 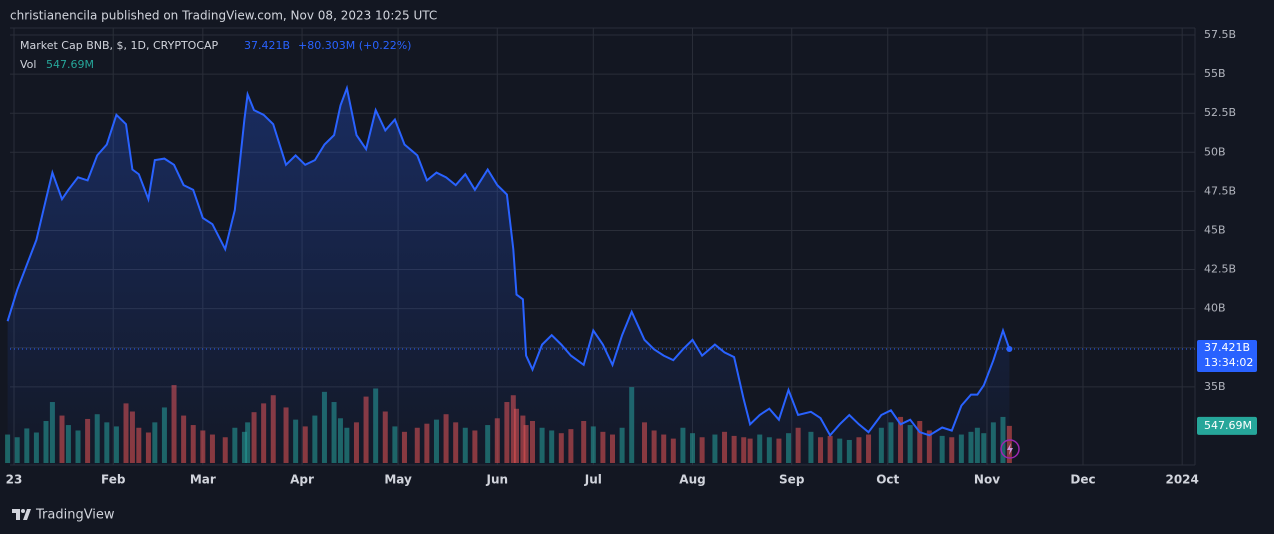 I want to click on legend-last-price: 37.421B, so click(x=267, y=45).